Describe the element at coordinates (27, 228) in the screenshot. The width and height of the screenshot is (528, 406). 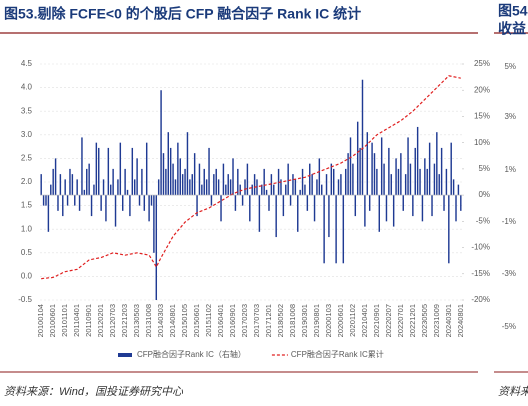
I see `y-tick-label: 1.0` at that location.